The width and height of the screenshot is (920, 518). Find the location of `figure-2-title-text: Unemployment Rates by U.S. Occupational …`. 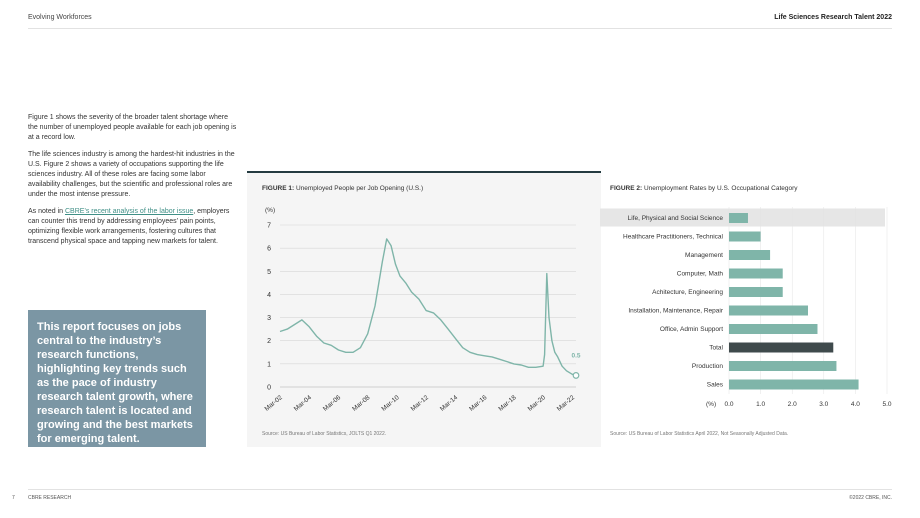

figure-2-title-text: Unemployment Rates by U.S. Occupational … is located at coordinates (720, 188).